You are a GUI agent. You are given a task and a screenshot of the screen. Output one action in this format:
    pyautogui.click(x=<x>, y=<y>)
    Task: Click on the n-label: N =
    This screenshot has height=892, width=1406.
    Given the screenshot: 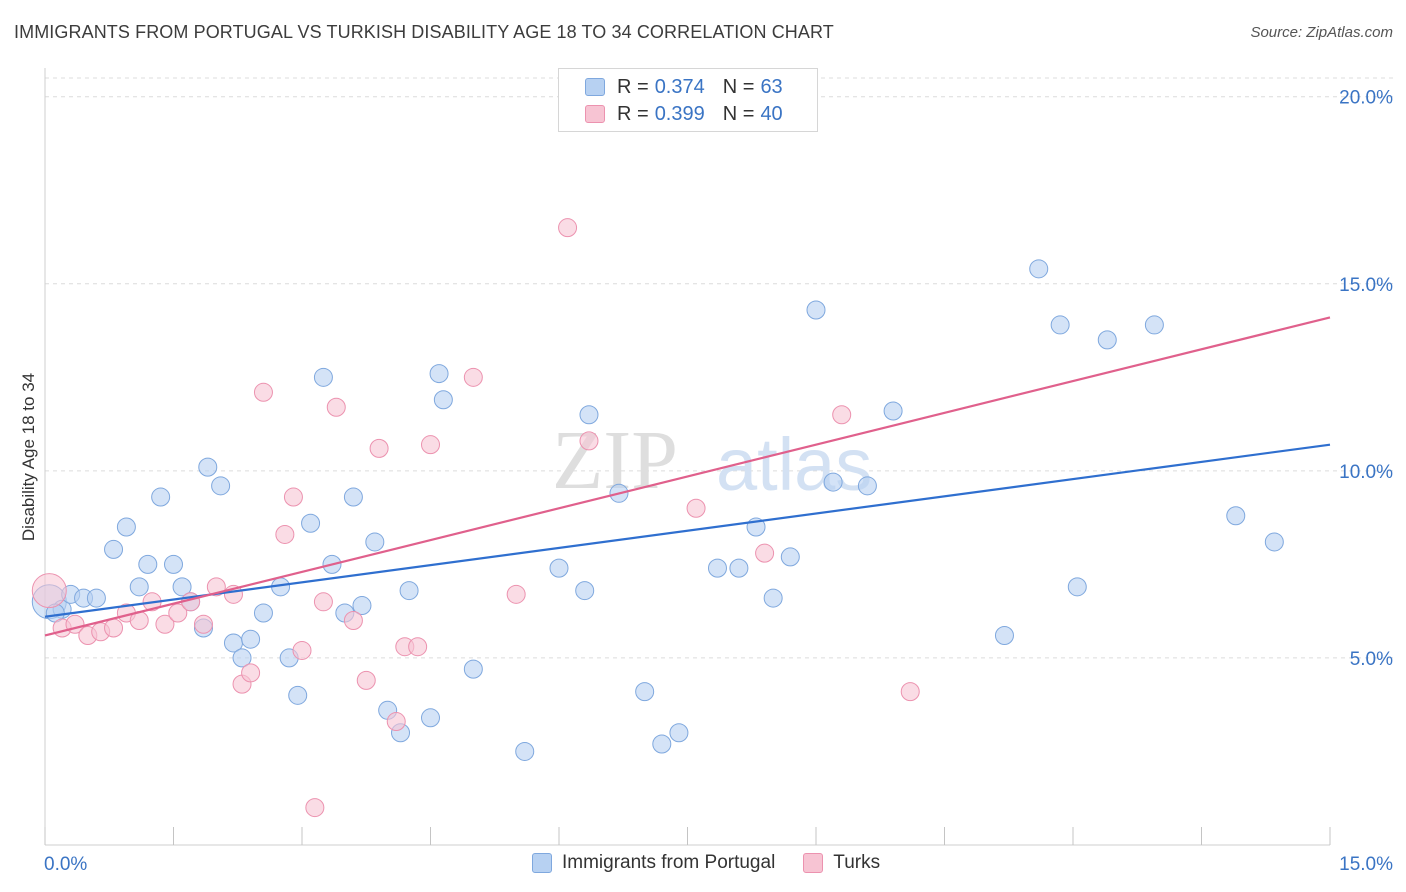 What is the action you would take?
    pyautogui.click(x=738, y=113)
    